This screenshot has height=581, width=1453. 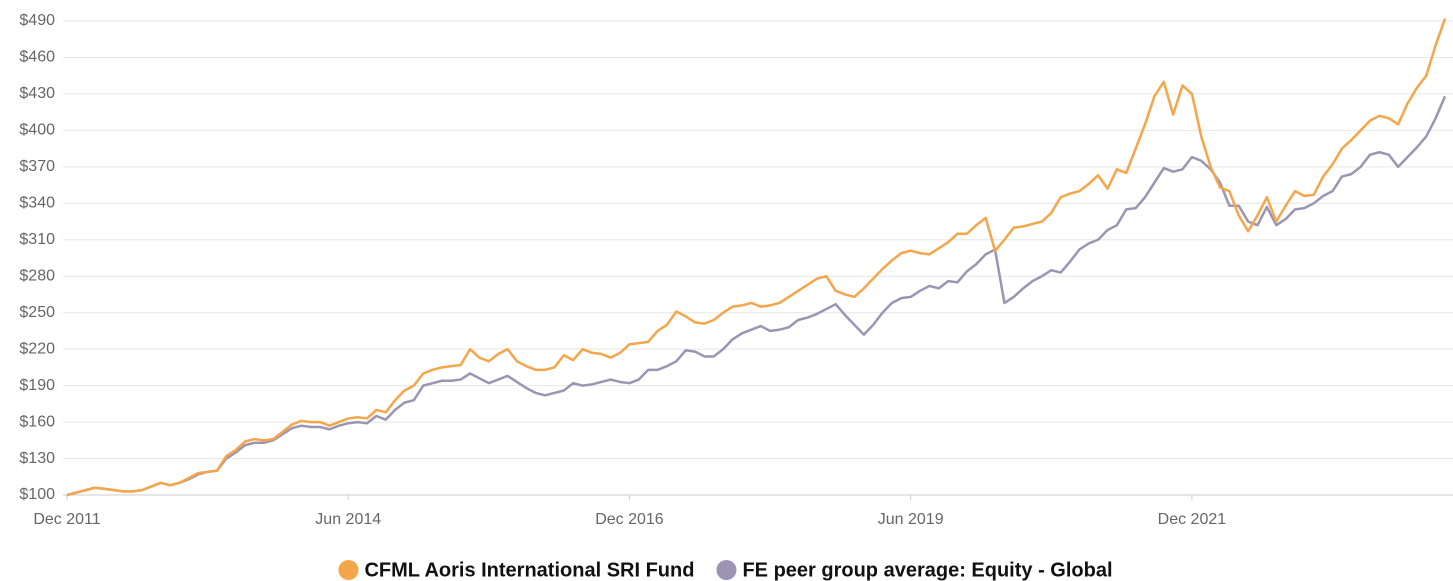 What do you see at coordinates (348, 519) in the screenshot?
I see `x-tick-label: Jun 2014` at bounding box center [348, 519].